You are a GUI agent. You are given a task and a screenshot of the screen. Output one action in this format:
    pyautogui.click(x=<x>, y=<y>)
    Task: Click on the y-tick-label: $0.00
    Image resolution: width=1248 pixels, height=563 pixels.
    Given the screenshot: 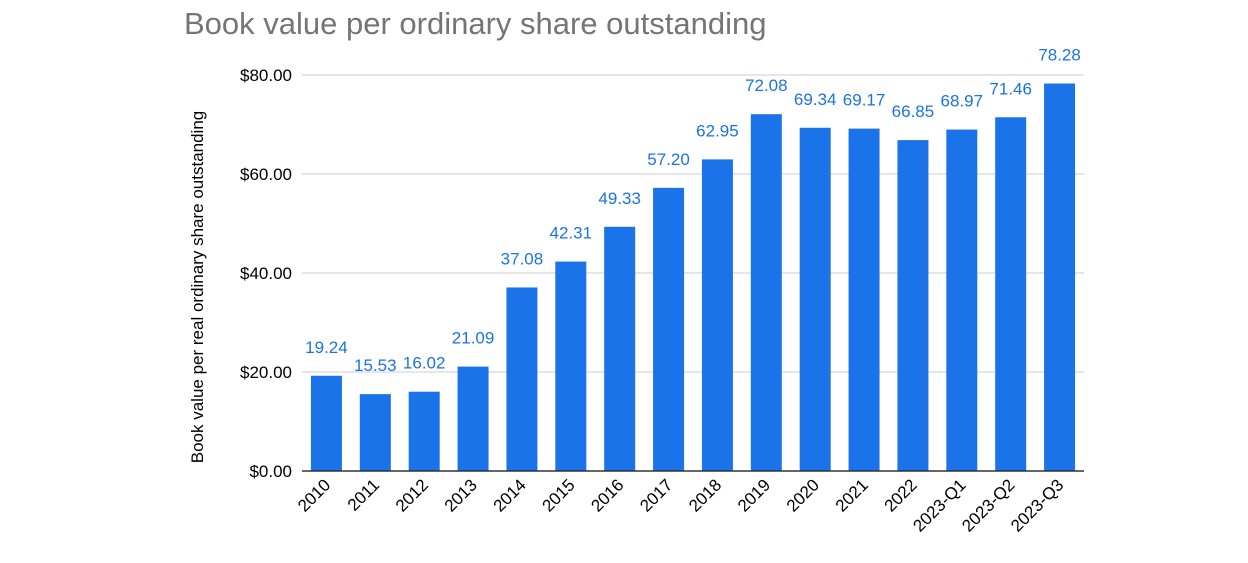 What is the action you would take?
    pyautogui.click(x=270, y=471)
    